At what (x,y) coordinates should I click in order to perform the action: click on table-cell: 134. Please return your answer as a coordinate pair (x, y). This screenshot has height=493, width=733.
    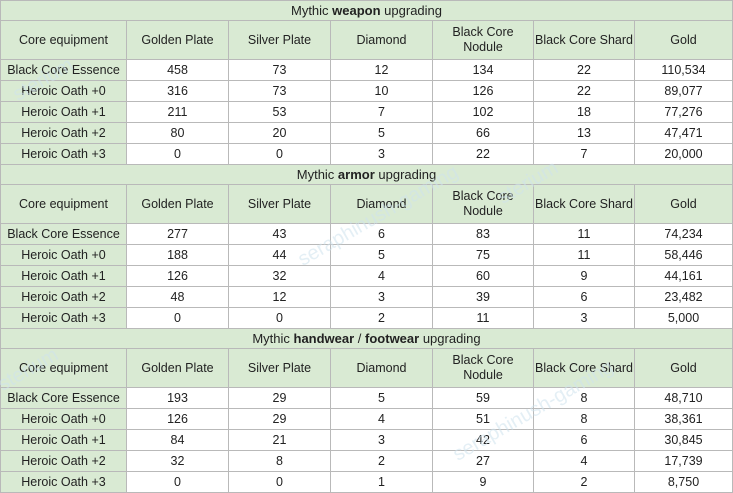
    Looking at the image, I should click on (483, 70).